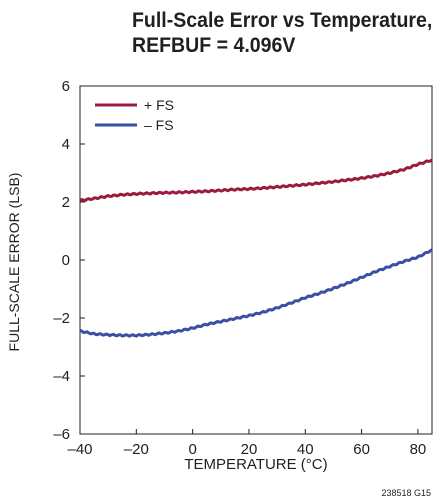 The height and width of the screenshot is (504, 439). I want to click on y-tick-label: 2, so click(66, 202).